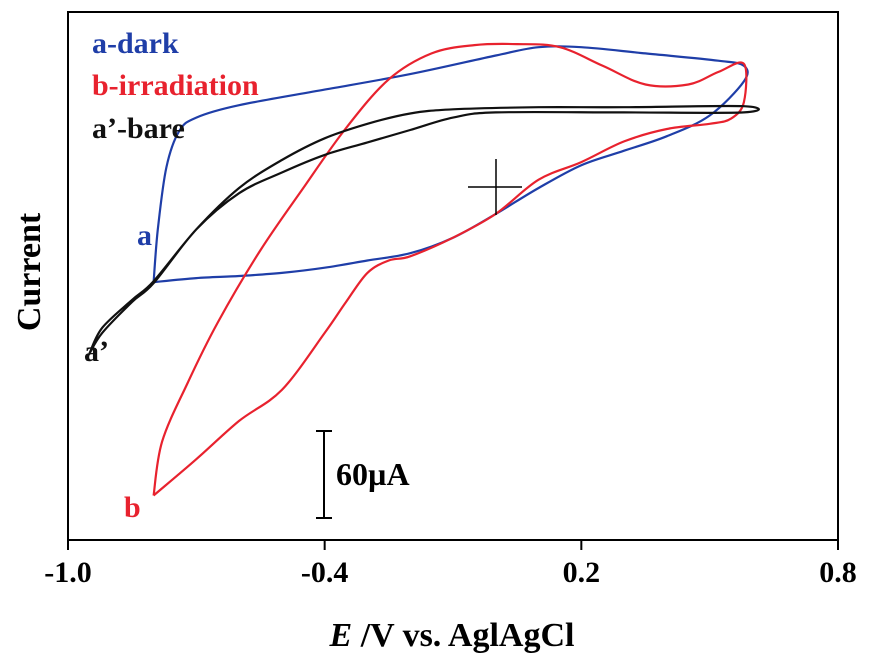 The width and height of the screenshot is (870, 657). Describe the element at coordinates (373, 474) in the screenshot. I see `scale-bar-label: 60µA` at that location.